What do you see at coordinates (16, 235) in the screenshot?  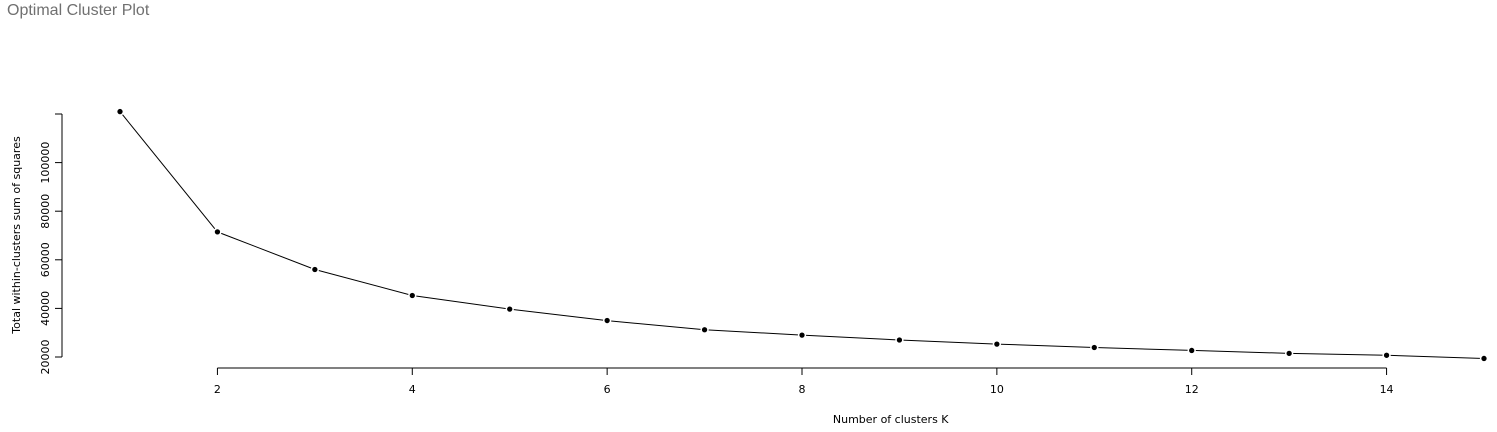 I see `y-axis-label: Total within-clusters sum of squares` at bounding box center [16, 235].